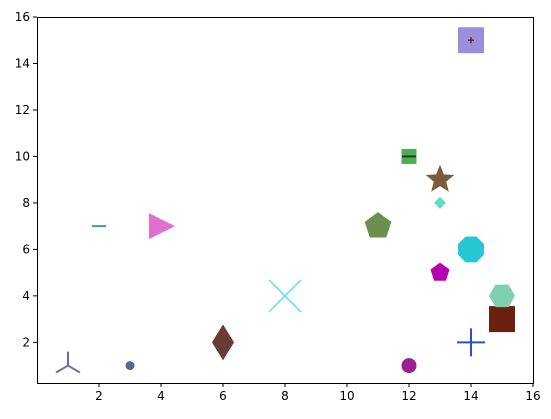 This screenshot has width=551, height=419. Describe the element at coordinates (223, 342) in the screenshot. I see `data-point-thin_diamond` at that location.